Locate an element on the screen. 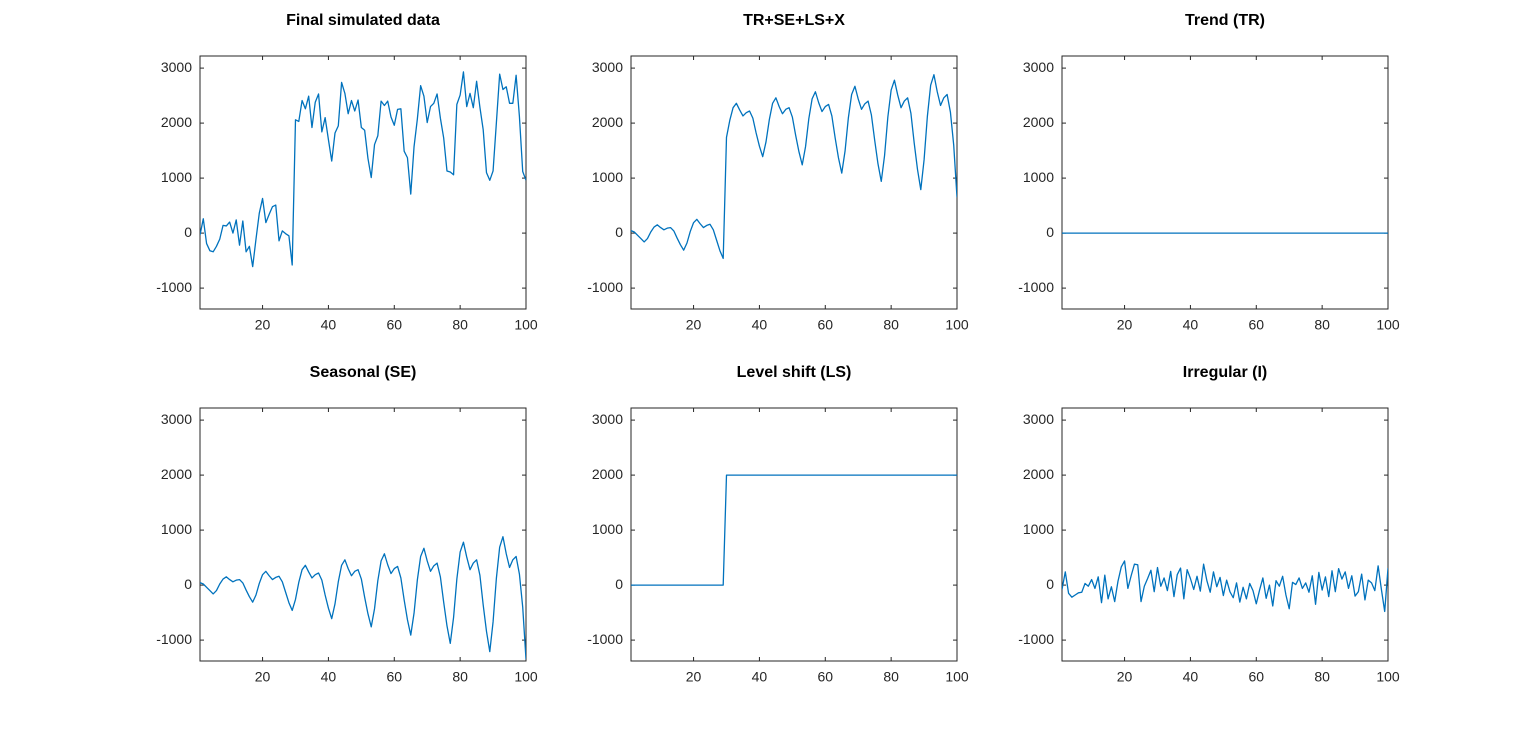 This screenshot has width=1536, height=744. subplot: Trend (TR) -1000 0 1000 2000 3000 20 40 60 80 100 is located at coordinates (1209, 172).